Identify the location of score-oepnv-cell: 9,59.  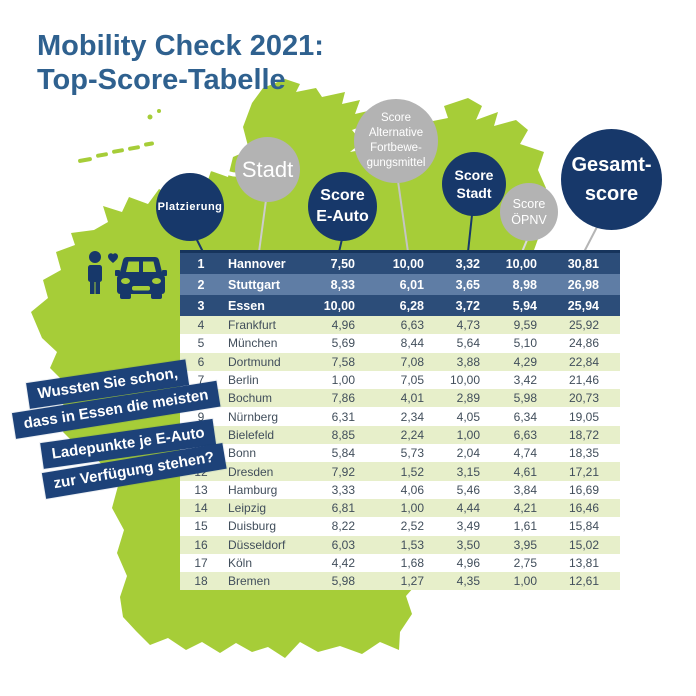
(525, 325).